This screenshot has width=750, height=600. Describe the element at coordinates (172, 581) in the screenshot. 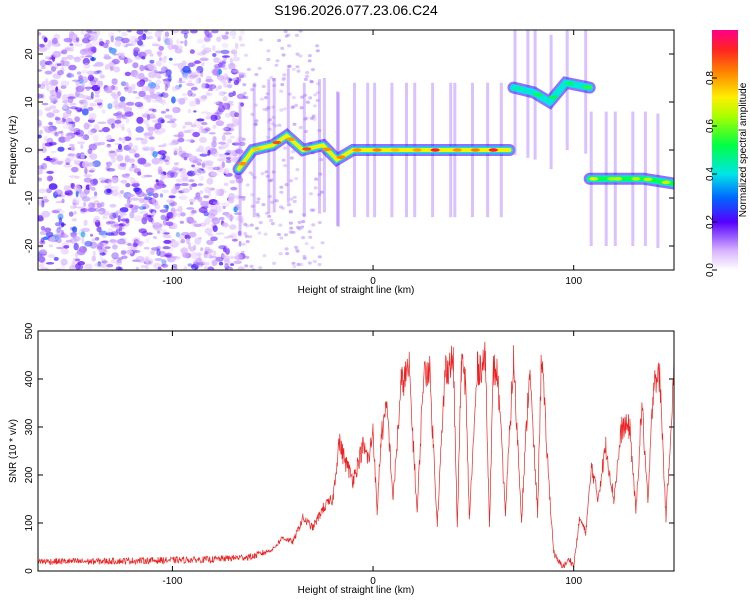

I see `snr-xtick-label: -100` at that location.